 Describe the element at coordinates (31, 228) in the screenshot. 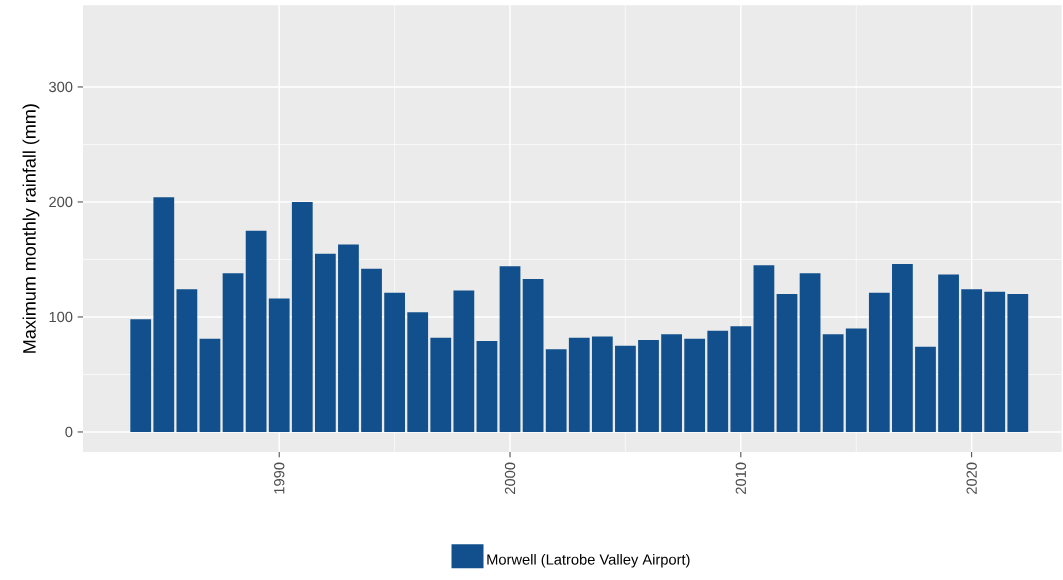

I see `y-axis-title: Maximum monthly rainfall (mm)` at that location.